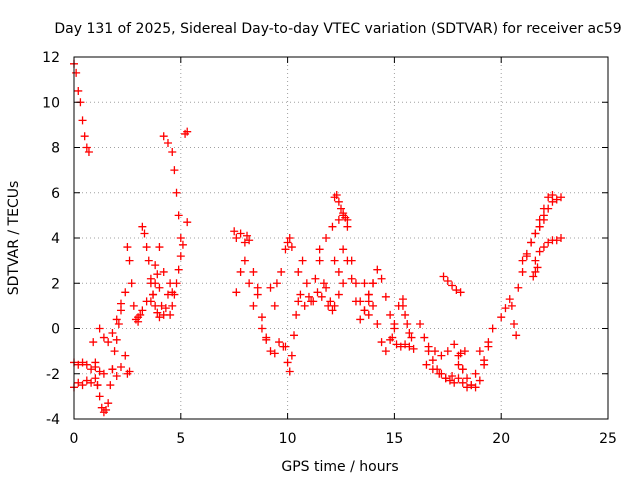 This screenshot has height=480, width=640. What do you see at coordinates (533, 240) in the screenshot?
I see `series-sat-aj` at bounding box center [533, 240].